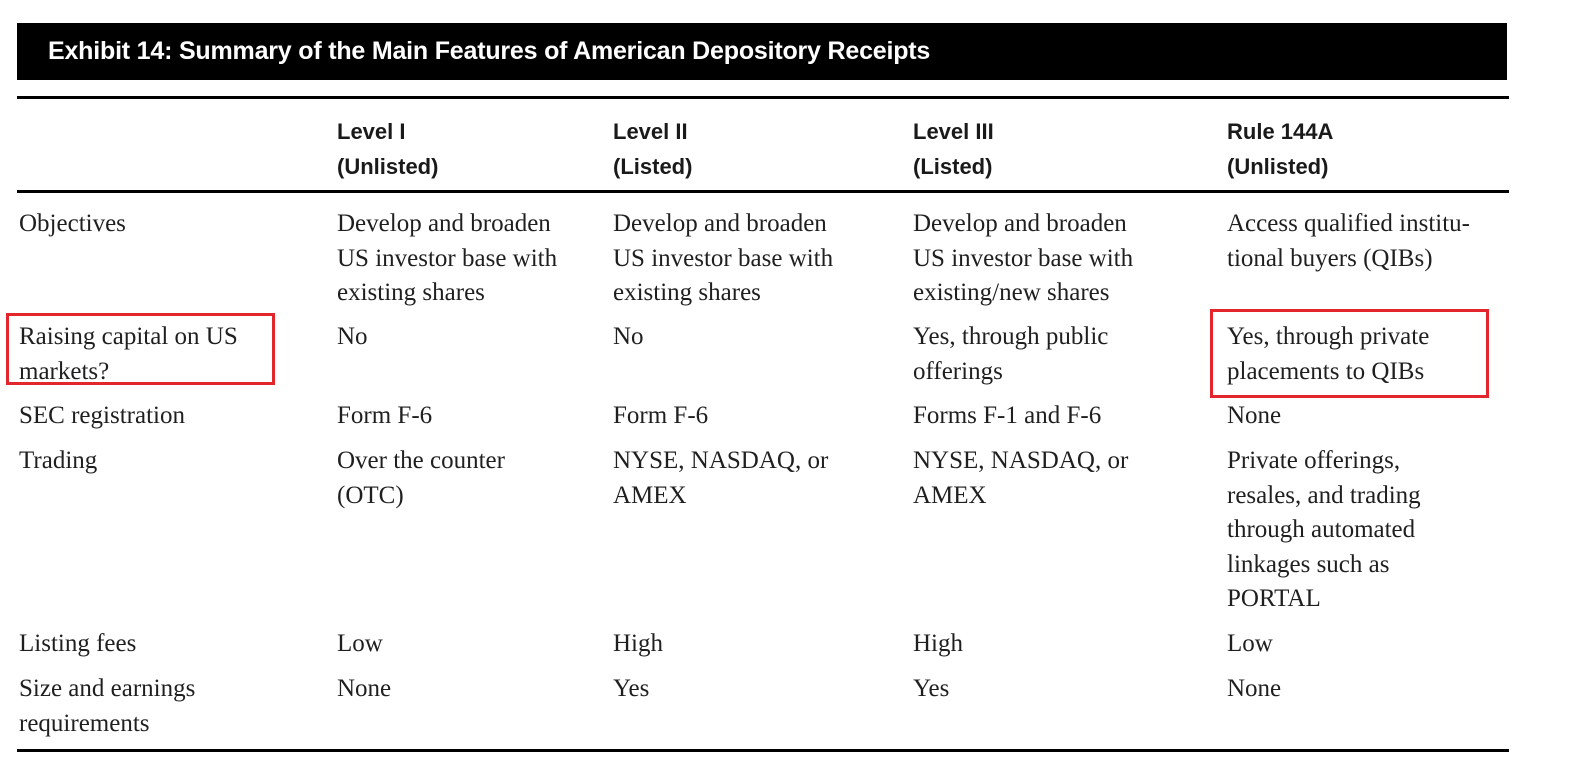 The height and width of the screenshot is (768, 1582). I want to click on table-header-rule, so click(763, 191).